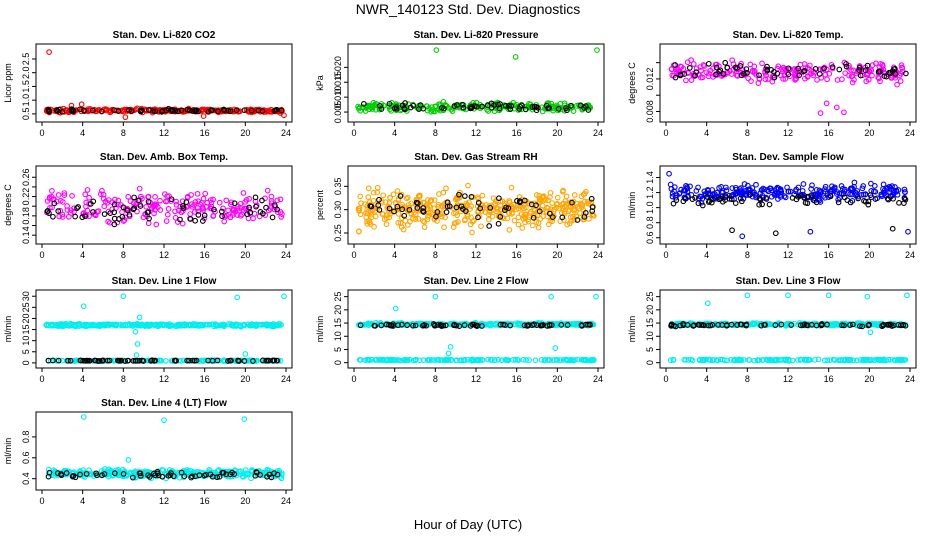 The height and width of the screenshot is (540, 936). Describe the element at coordinates (338, 82) in the screenshot. I see `y-tick-label: 0.015` at that location.